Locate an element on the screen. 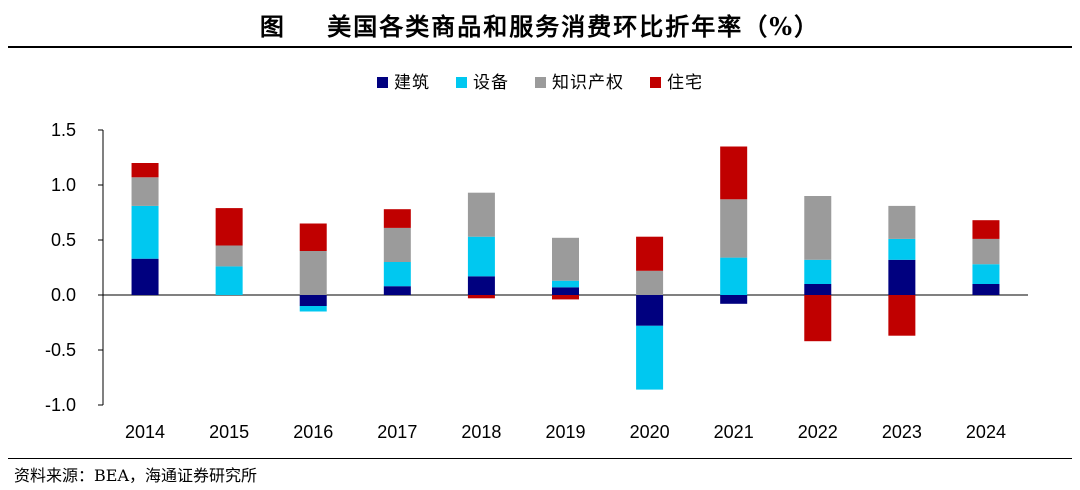  legend-label: 建筑 is located at coordinates (412, 83).